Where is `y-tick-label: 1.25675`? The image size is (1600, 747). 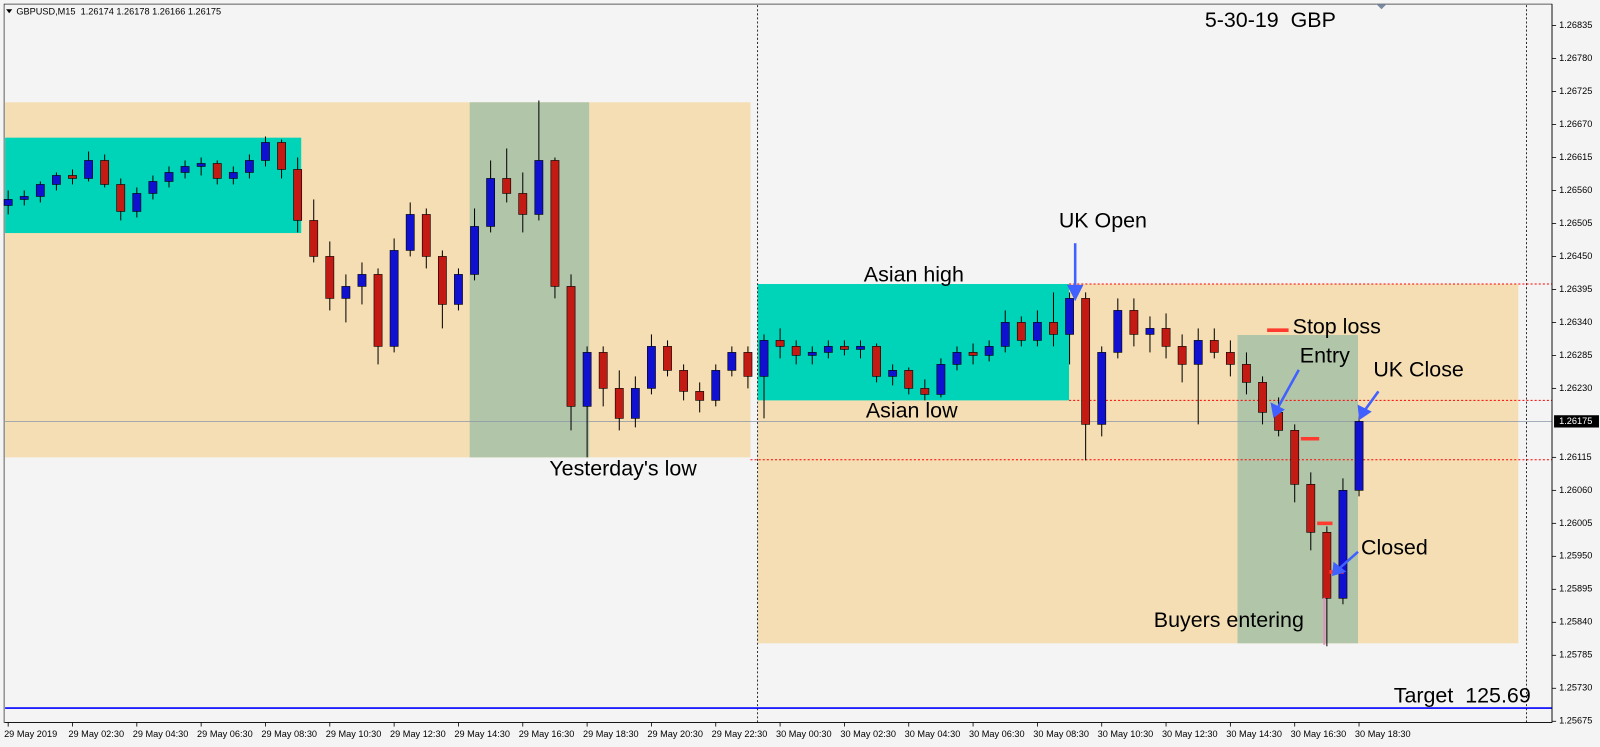 y-tick-label: 1.25675 is located at coordinates (1575, 721).